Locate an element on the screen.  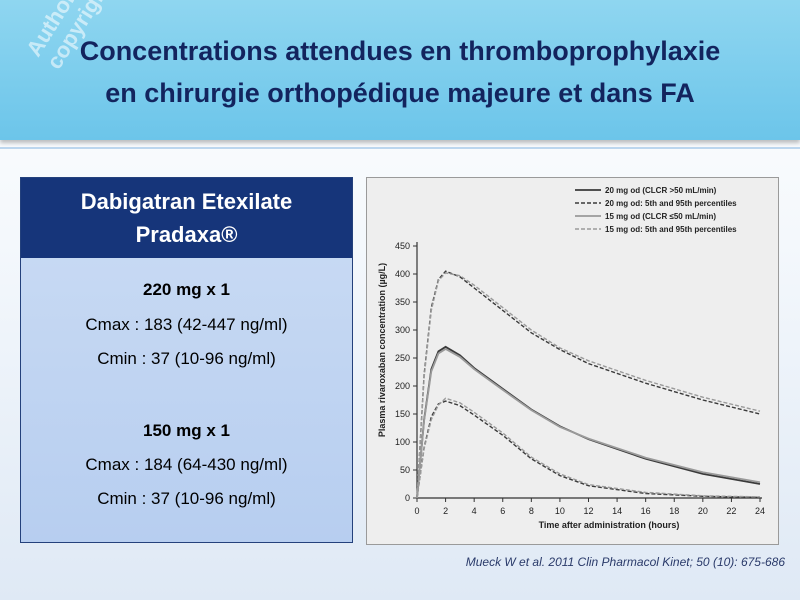
x-tick-label: 12 is located at coordinates (588, 511).